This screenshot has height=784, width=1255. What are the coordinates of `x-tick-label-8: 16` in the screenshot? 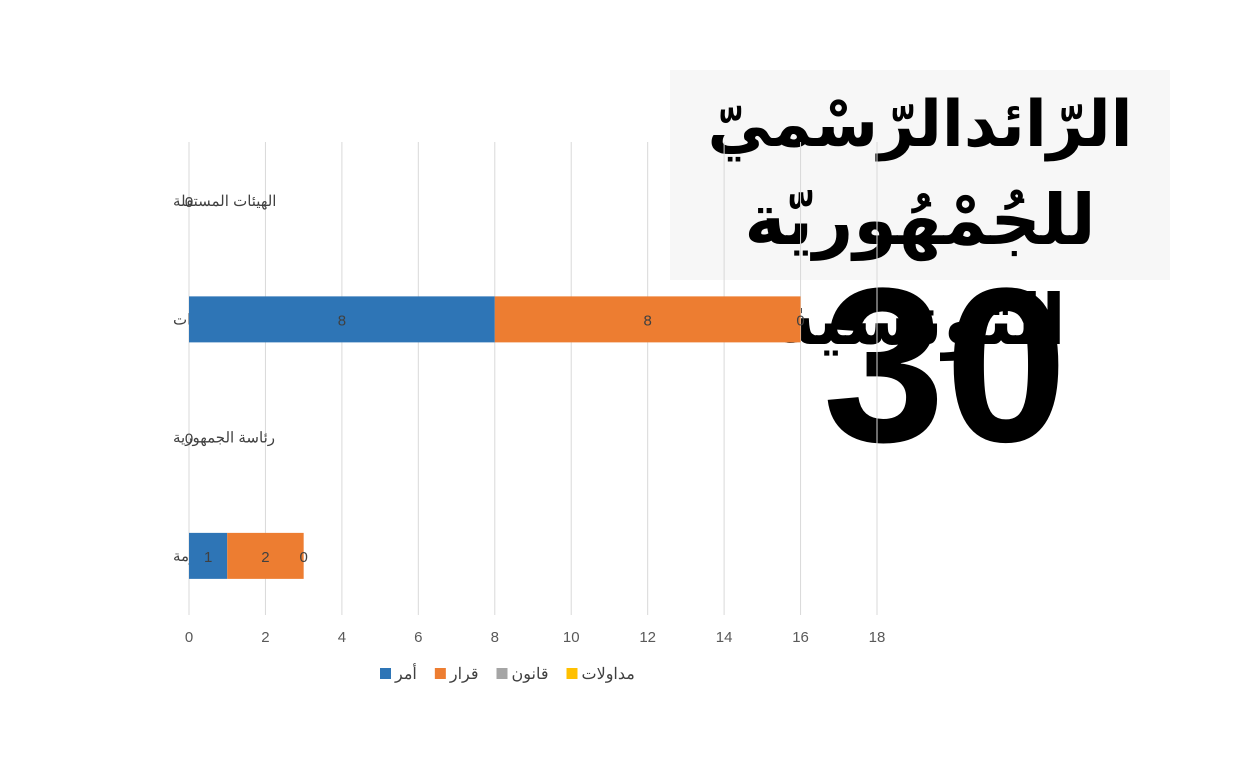 It's located at (800, 637).